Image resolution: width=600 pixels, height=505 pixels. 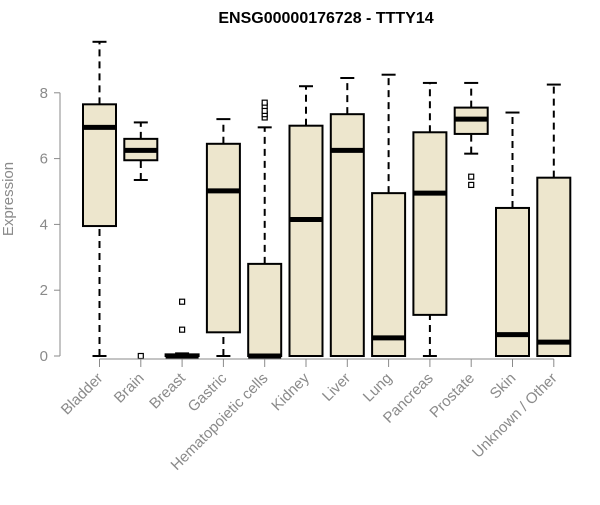 I want to click on box-bladder, so click(x=99, y=199).